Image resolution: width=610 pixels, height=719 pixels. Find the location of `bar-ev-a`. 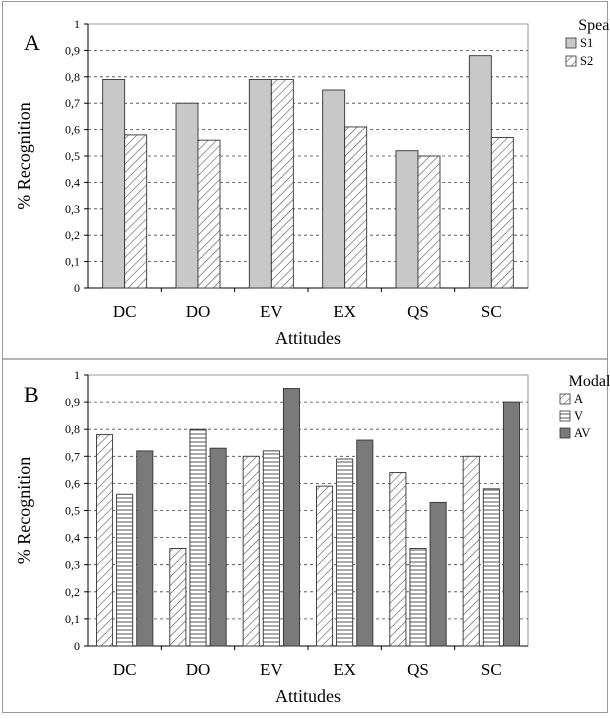

bar-ev-a is located at coordinates (251, 551).